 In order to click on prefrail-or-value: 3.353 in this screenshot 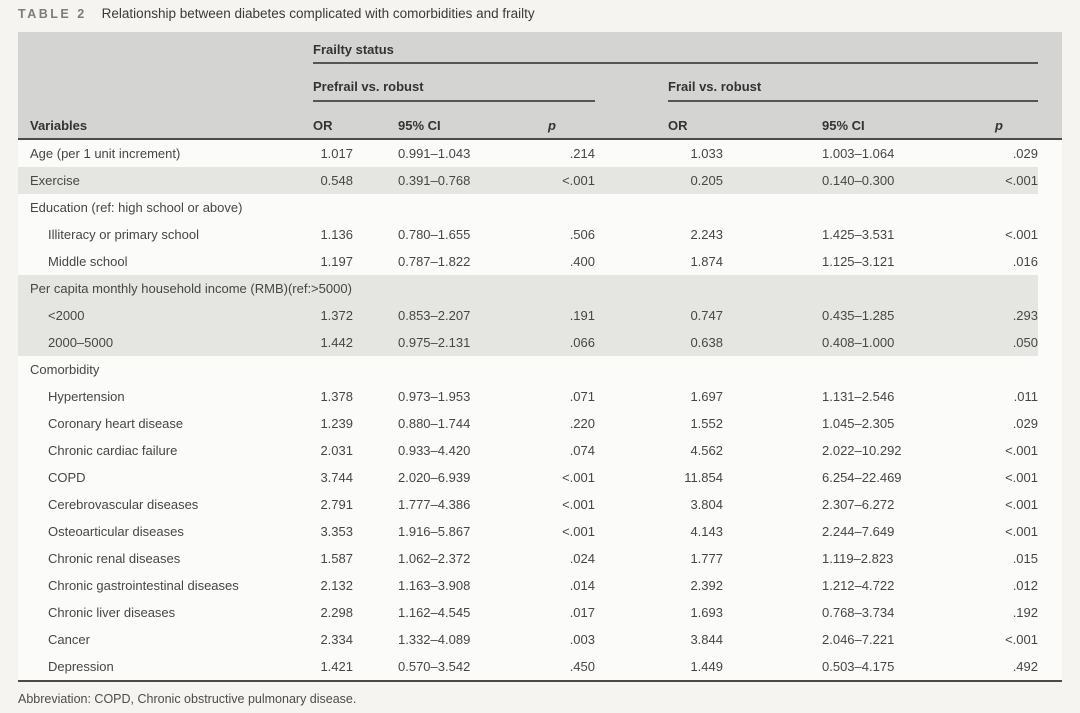, I will do `click(336, 531)`.